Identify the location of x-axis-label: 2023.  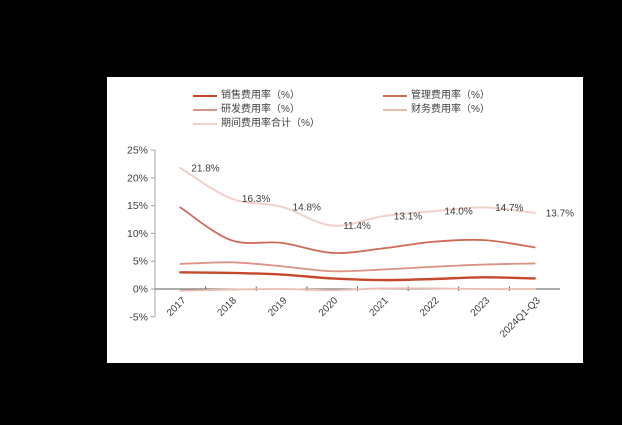
(481, 307).